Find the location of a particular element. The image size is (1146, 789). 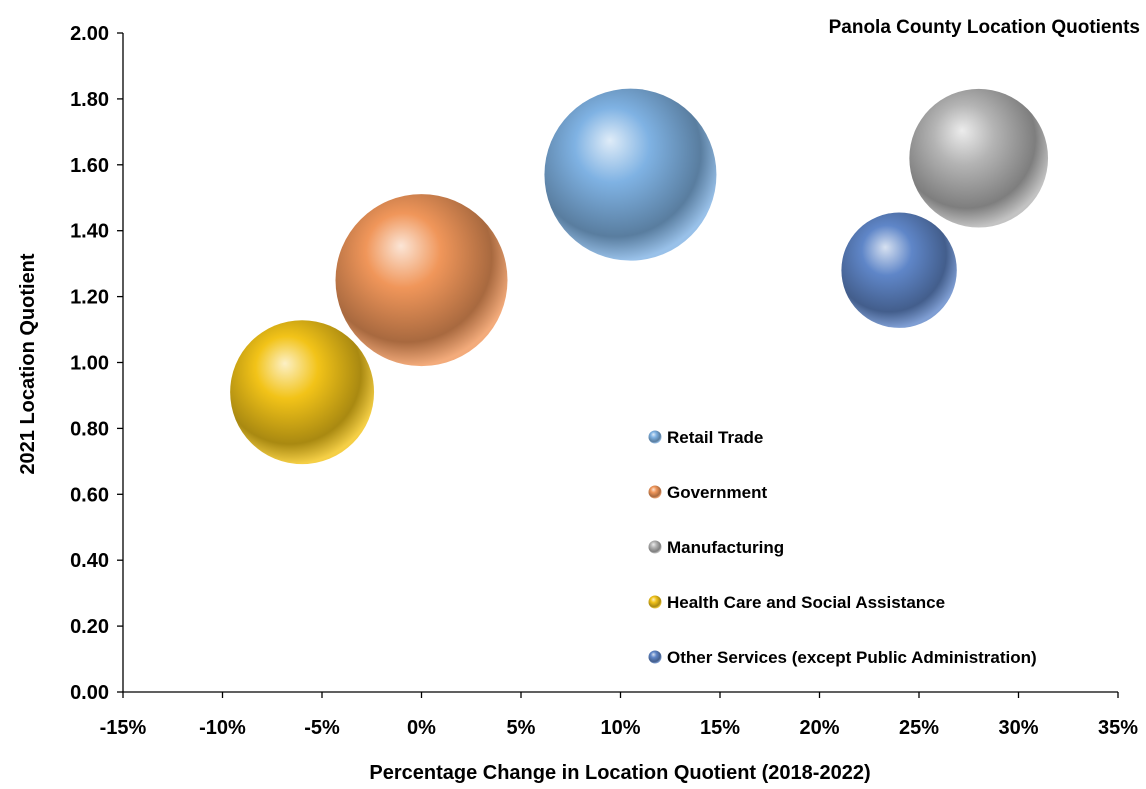

y-axis-title: 2021 Location Quotient is located at coordinates (28, 363).